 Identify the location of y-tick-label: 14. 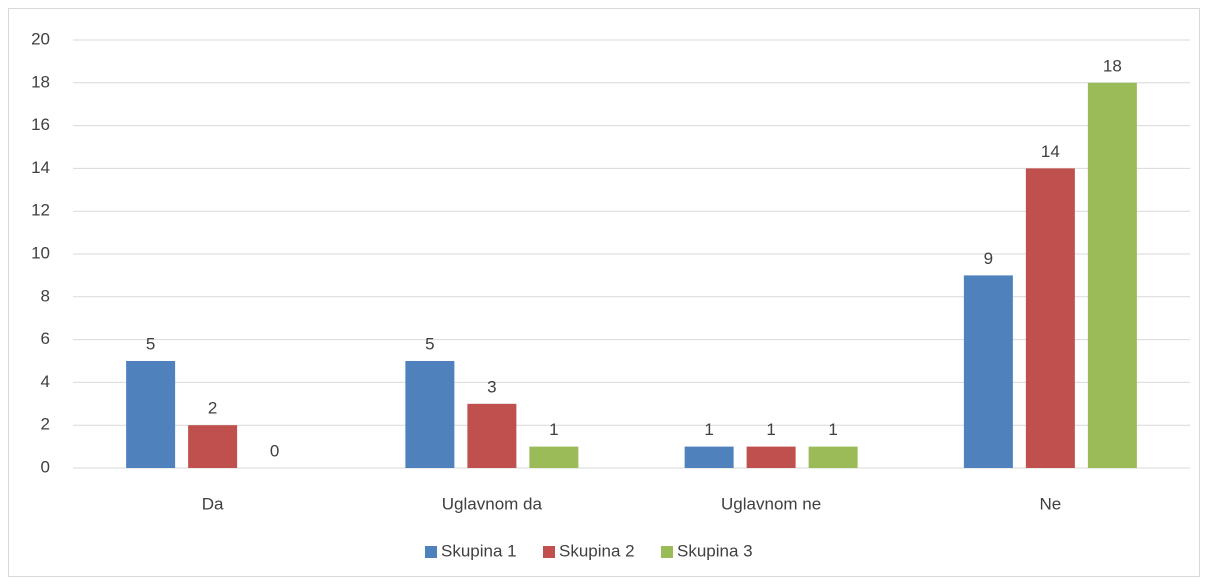
(40, 167).